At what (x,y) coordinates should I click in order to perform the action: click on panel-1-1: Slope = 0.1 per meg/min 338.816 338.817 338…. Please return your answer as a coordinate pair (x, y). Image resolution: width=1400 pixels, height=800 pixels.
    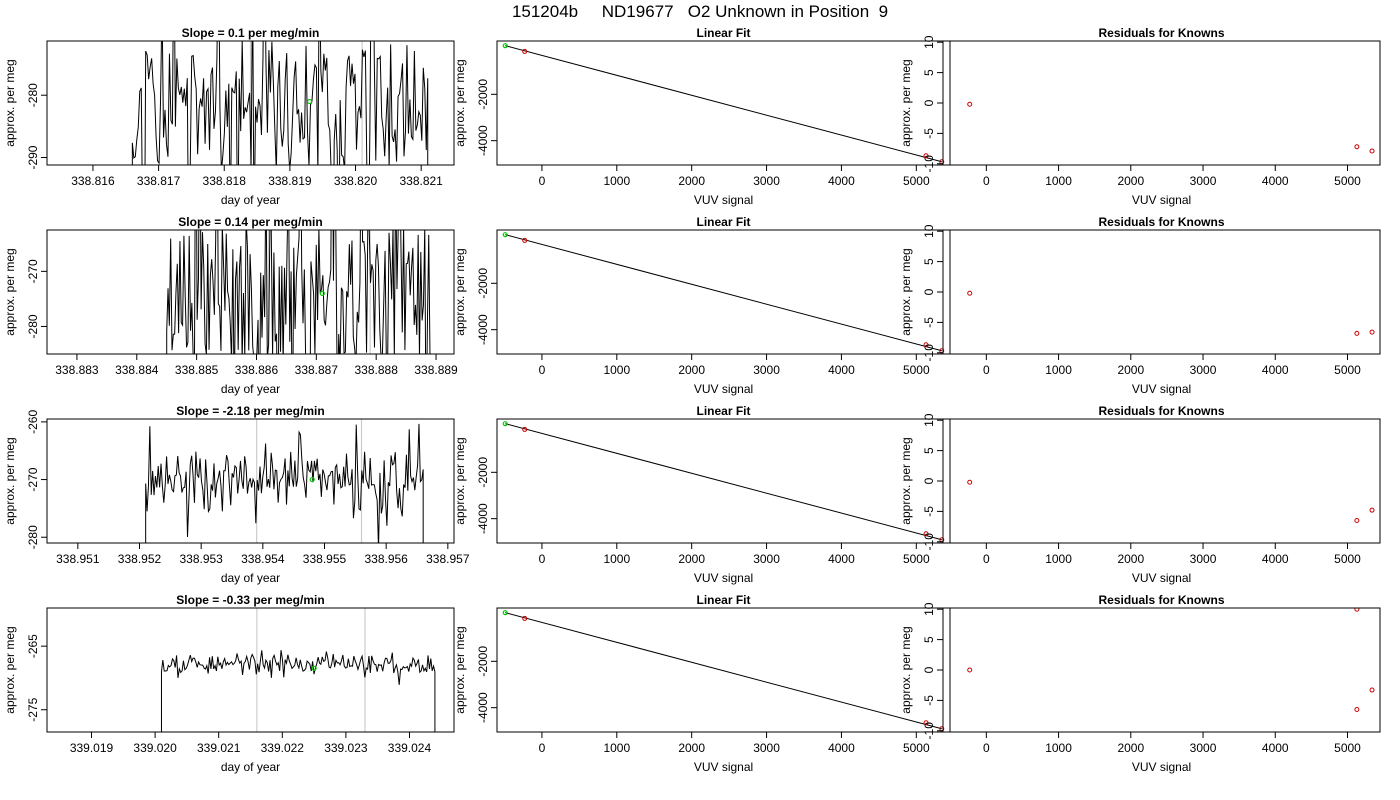
    Looking at the image, I should click on (229, 116).